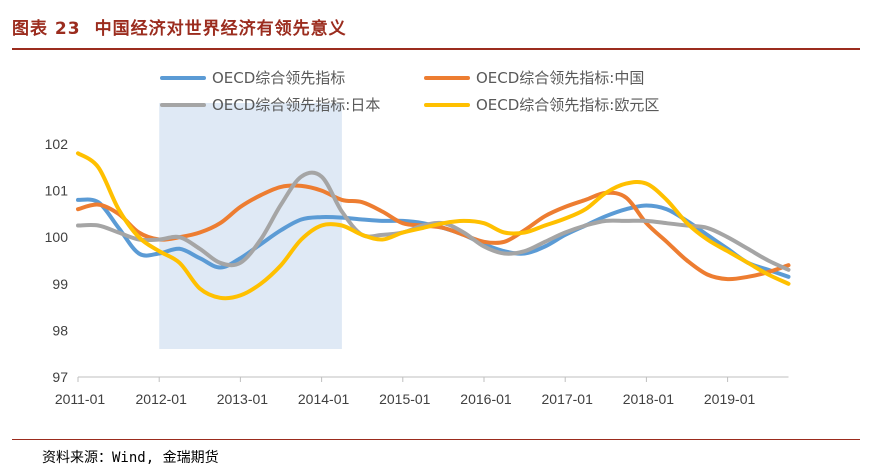 This screenshot has height=475, width=883. Describe the element at coordinates (405, 399) in the screenshot. I see `x-tick-label: 2015-01` at that location.